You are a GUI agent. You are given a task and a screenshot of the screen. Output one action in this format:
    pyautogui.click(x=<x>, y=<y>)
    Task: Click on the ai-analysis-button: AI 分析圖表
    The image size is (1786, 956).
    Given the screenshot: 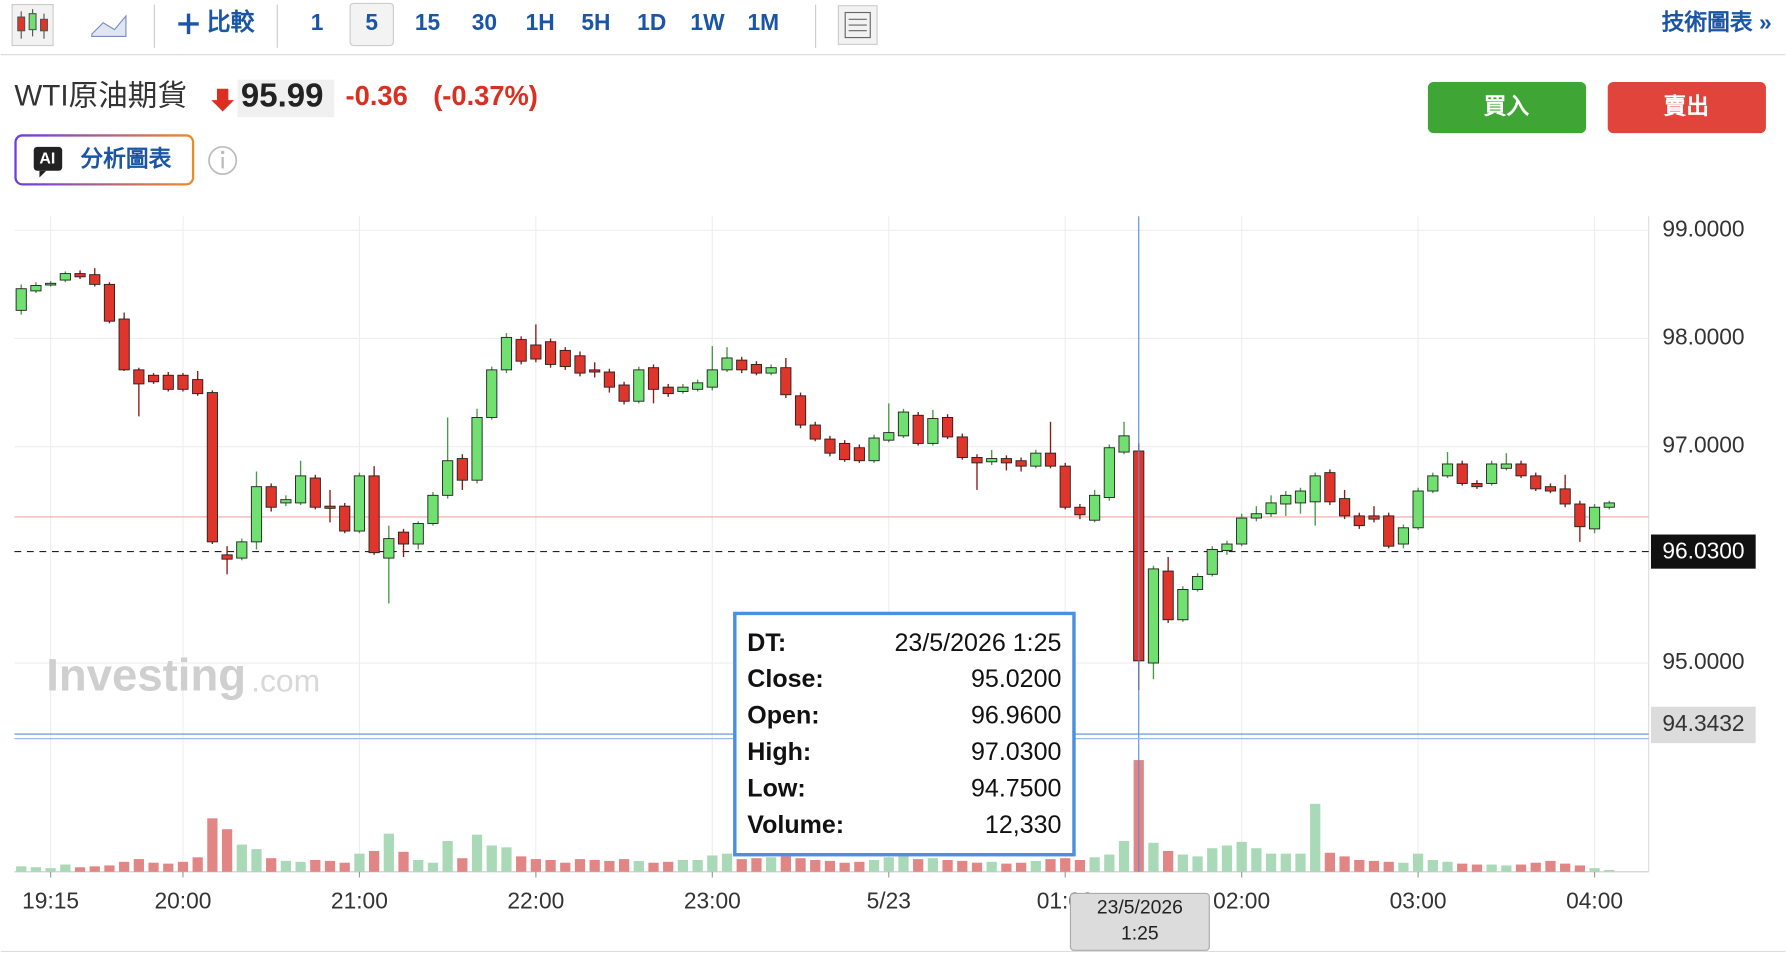 What is the action you would take?
    pyautogui.click(x=104, y=160)
    